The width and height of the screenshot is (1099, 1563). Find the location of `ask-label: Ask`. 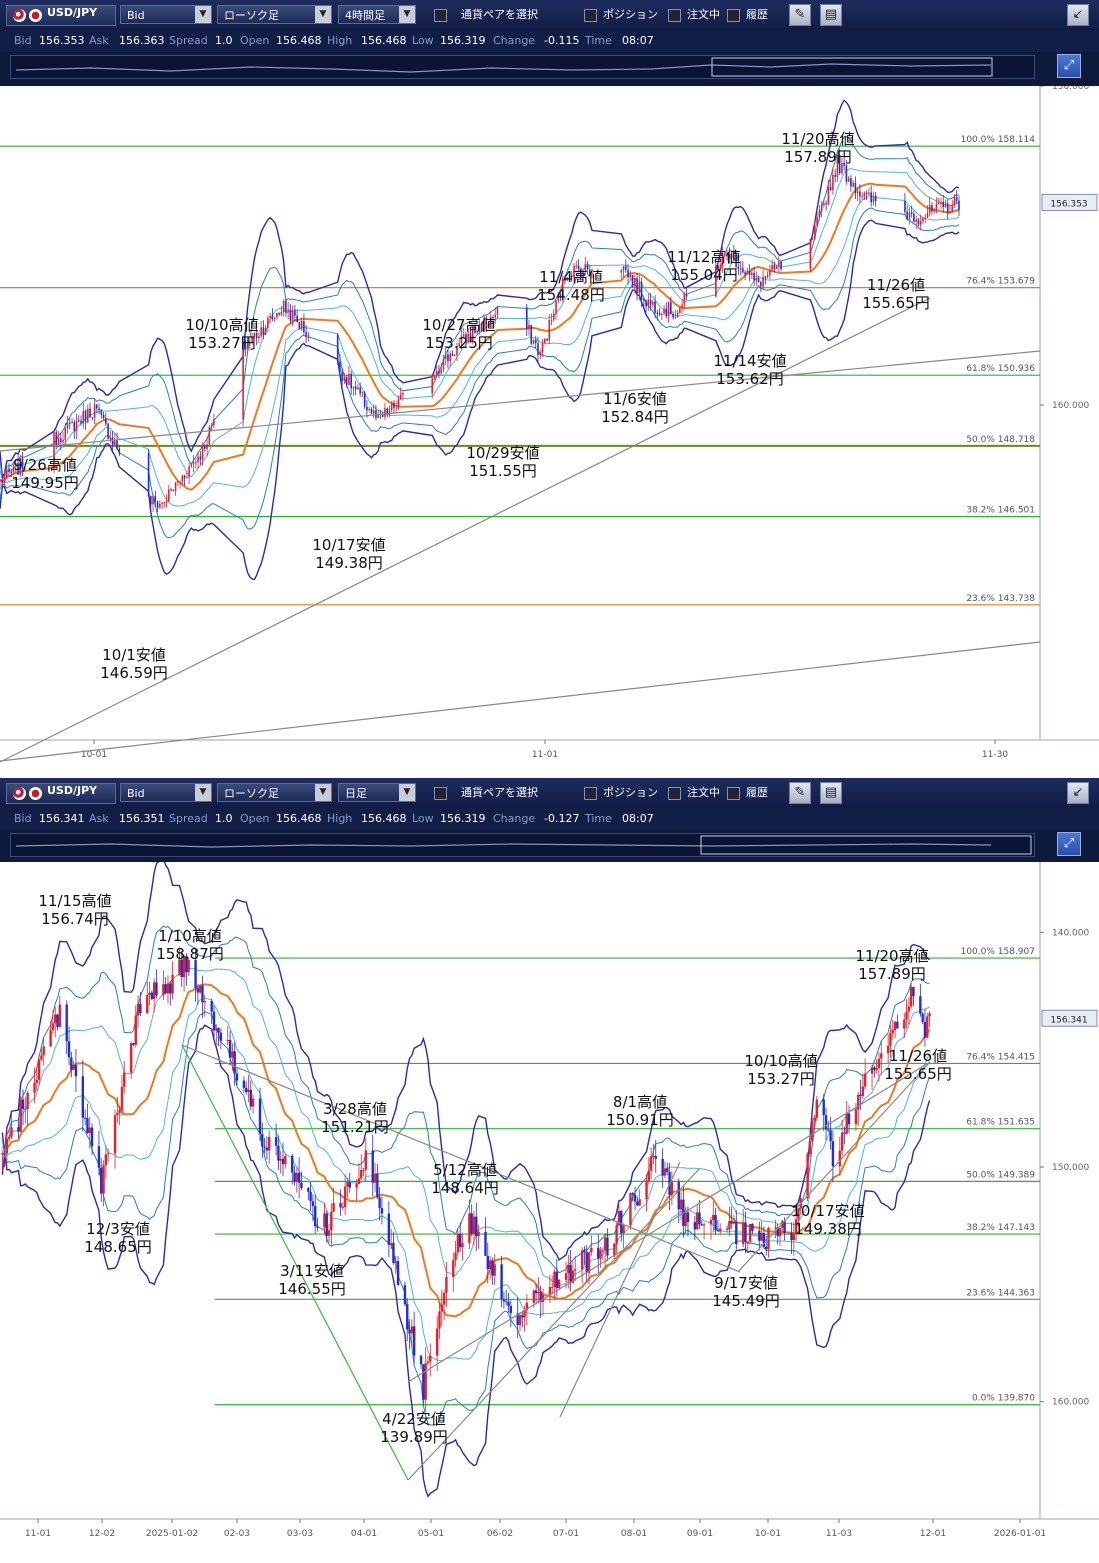

ask-label: Ask is located at coordinates (99, 818).